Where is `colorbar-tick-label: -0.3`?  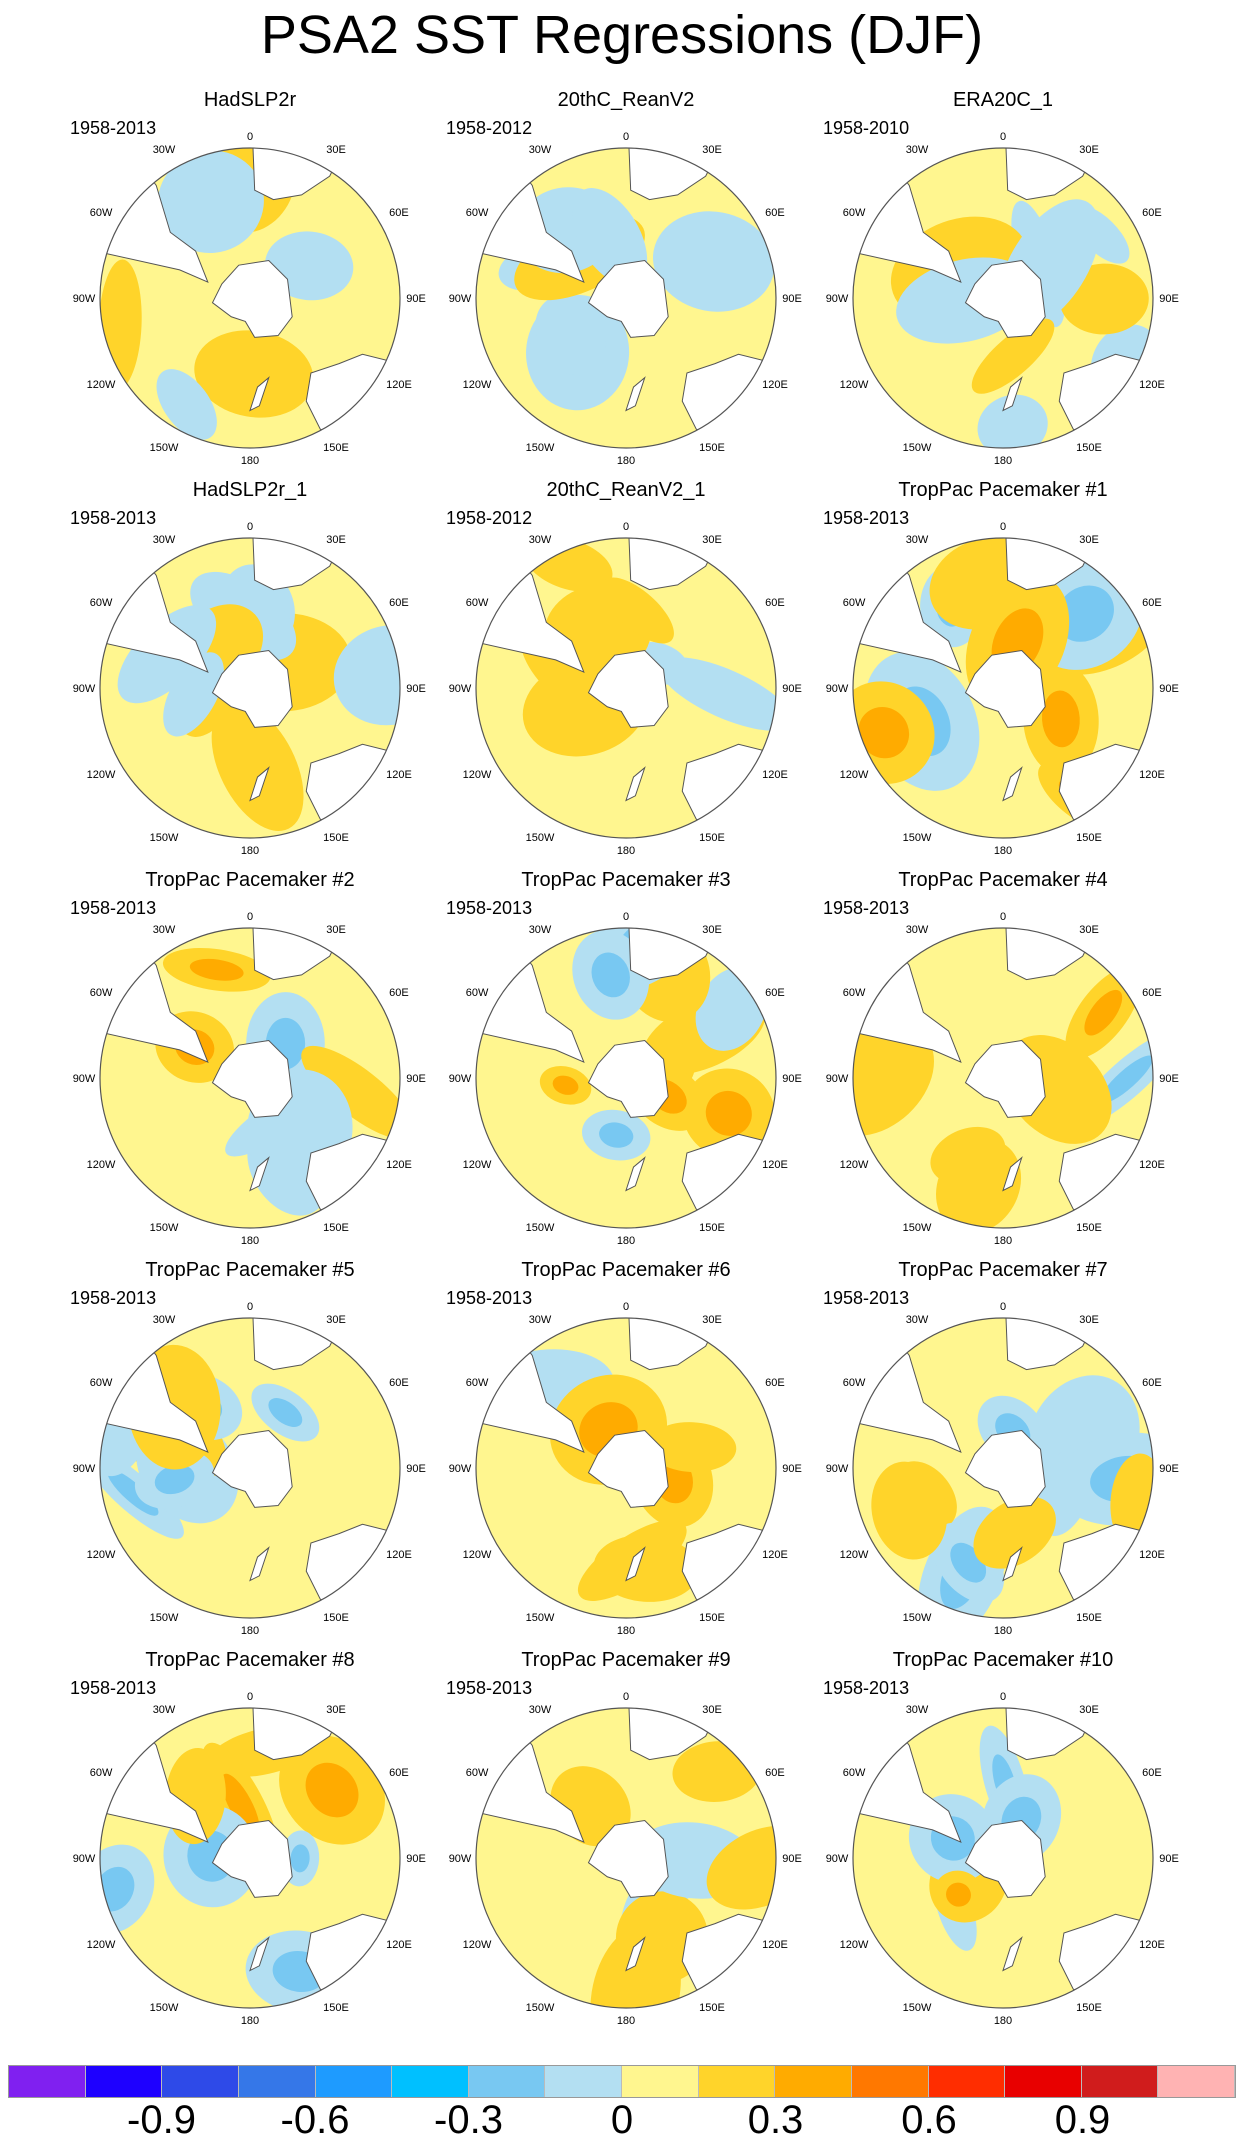
colorbar-tick-label: -0.3 is located at coordinates (468, 2120).